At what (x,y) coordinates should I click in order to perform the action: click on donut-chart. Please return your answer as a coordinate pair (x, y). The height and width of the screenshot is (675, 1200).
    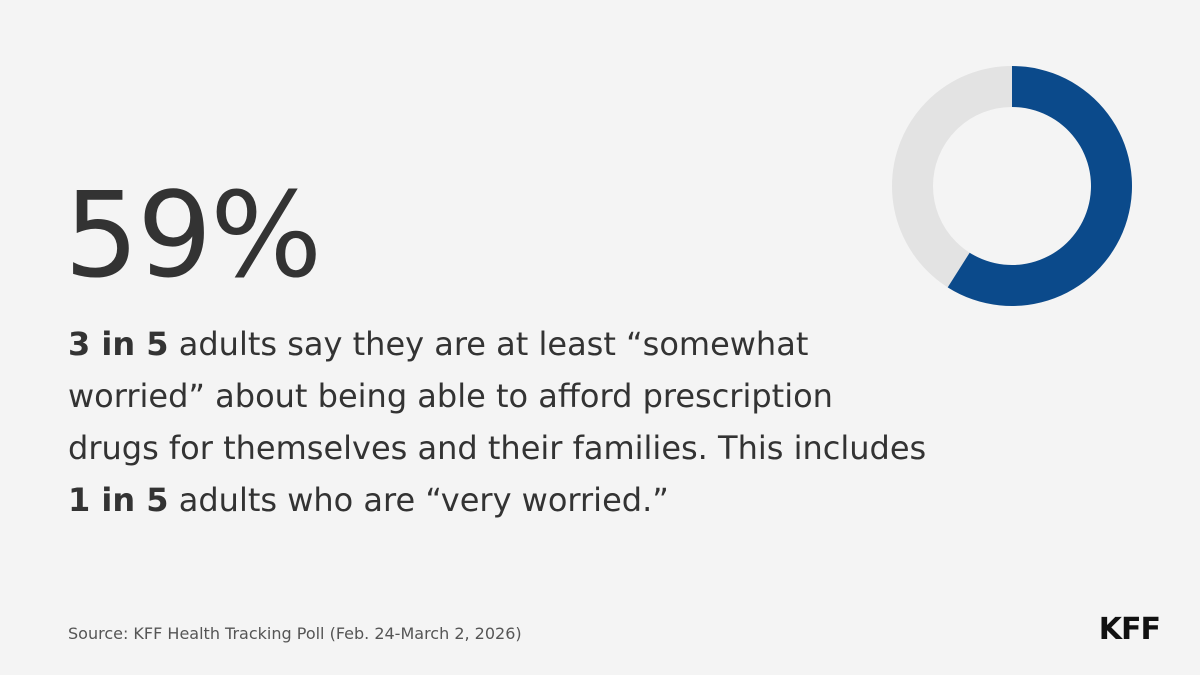
    Looking at the image, I should click on (1012, 186).